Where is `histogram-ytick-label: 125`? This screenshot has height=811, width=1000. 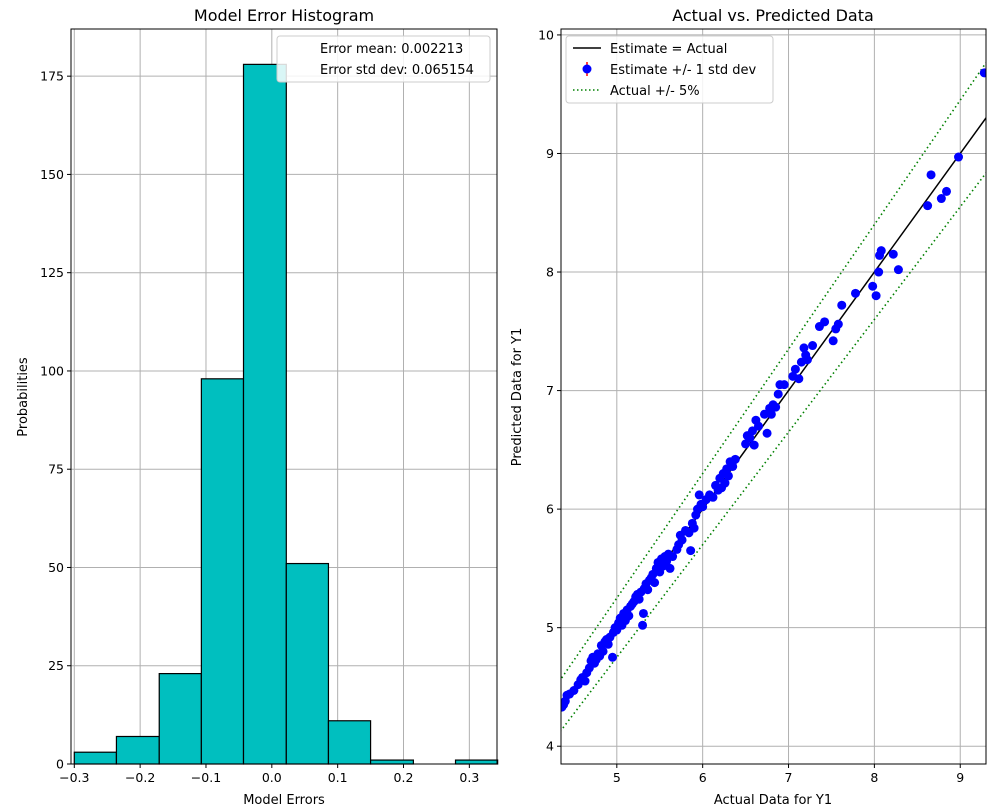 histogram-ytick-label: 125 is located at coordinates (52, 272).